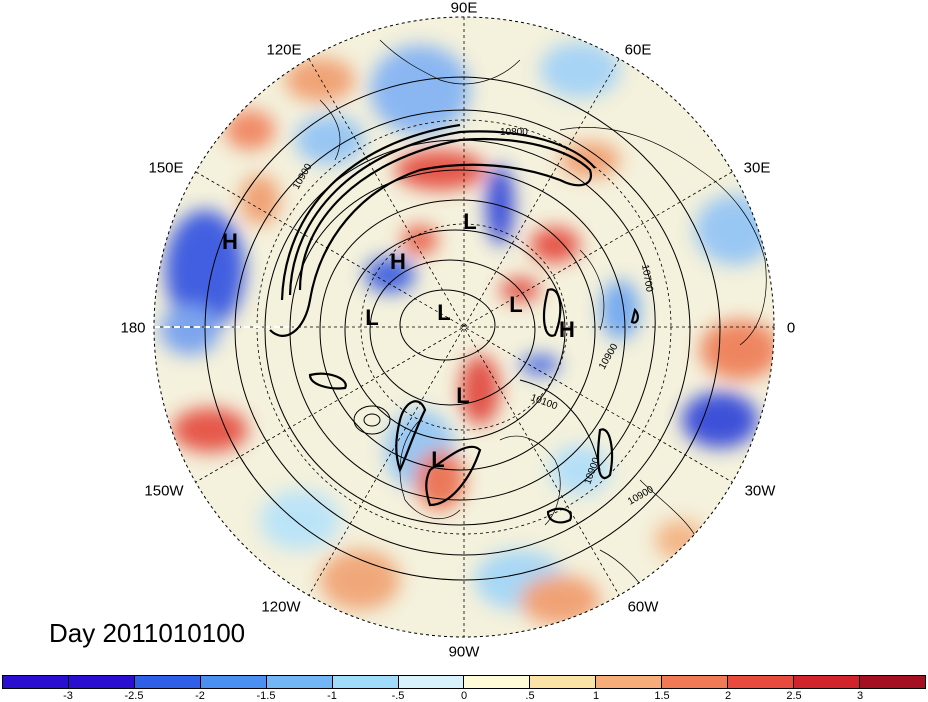 Image resolution: width=928 pixels, height=702 pixels. What do you see at coordinates (860, 696) in the screenshot?
I see `colorbar-tick-label: 3` at bounding box center [860, 696].